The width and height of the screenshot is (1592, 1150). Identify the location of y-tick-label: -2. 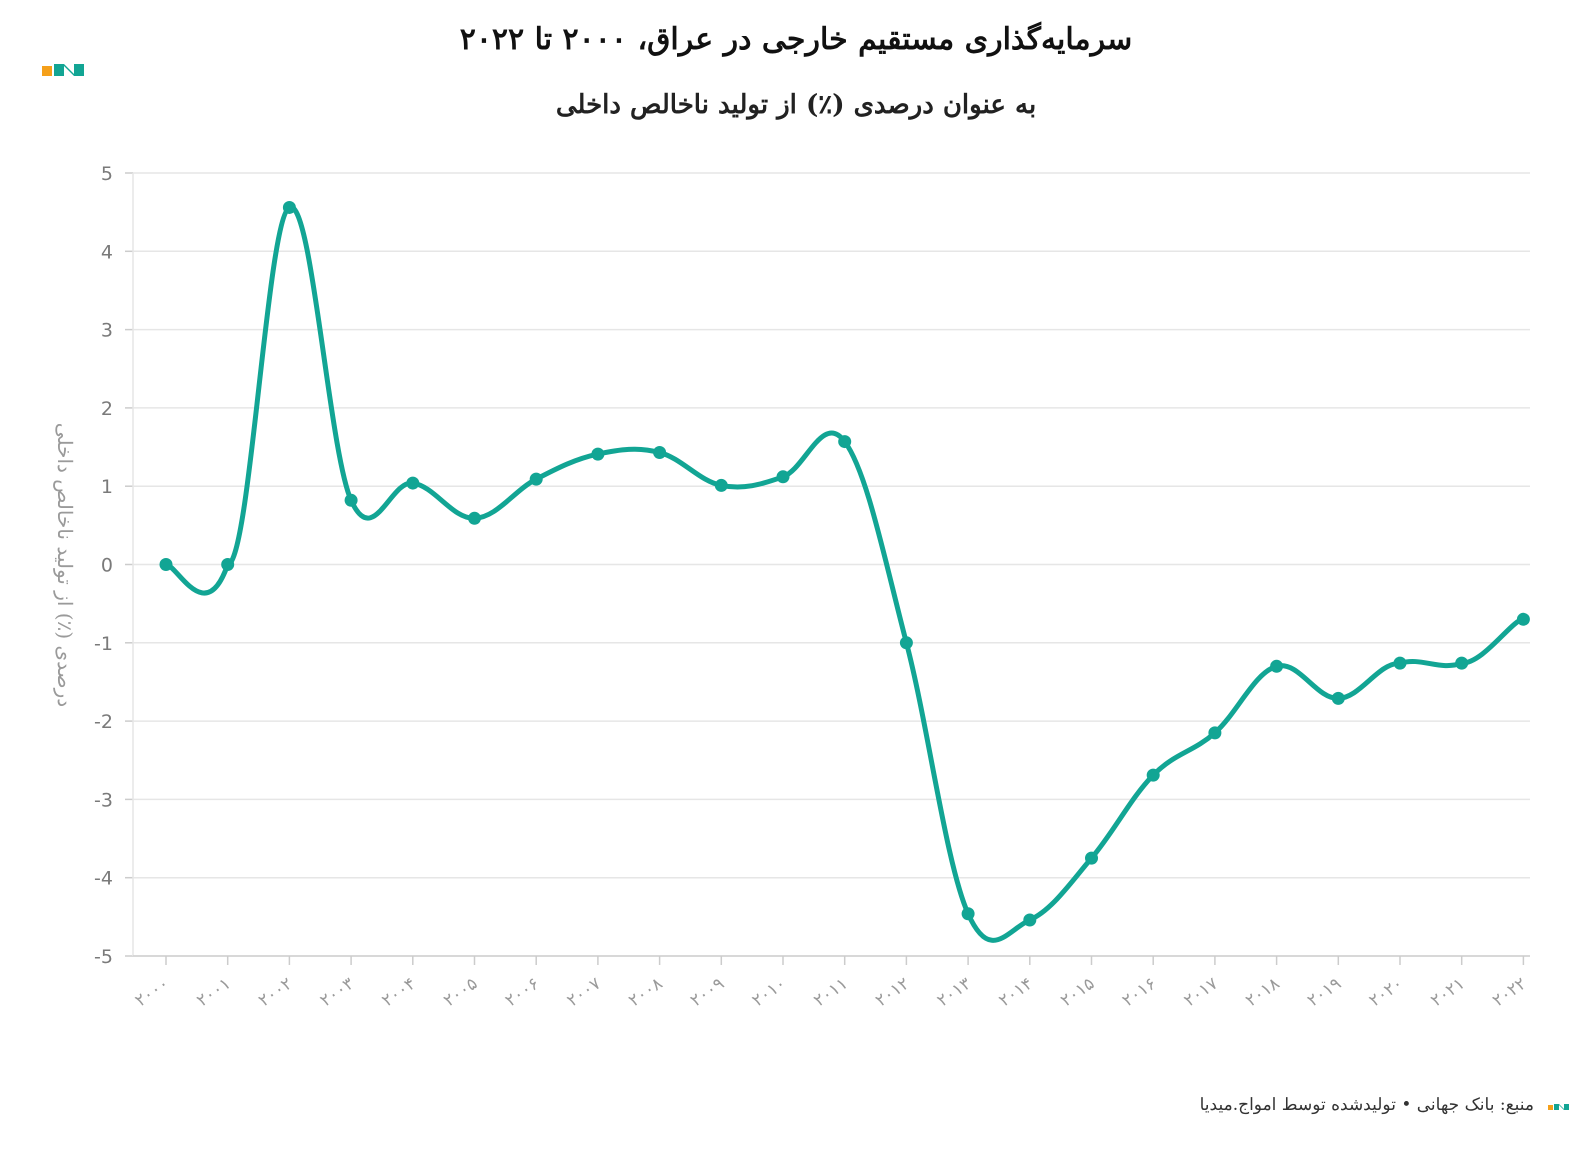
(103, 722).